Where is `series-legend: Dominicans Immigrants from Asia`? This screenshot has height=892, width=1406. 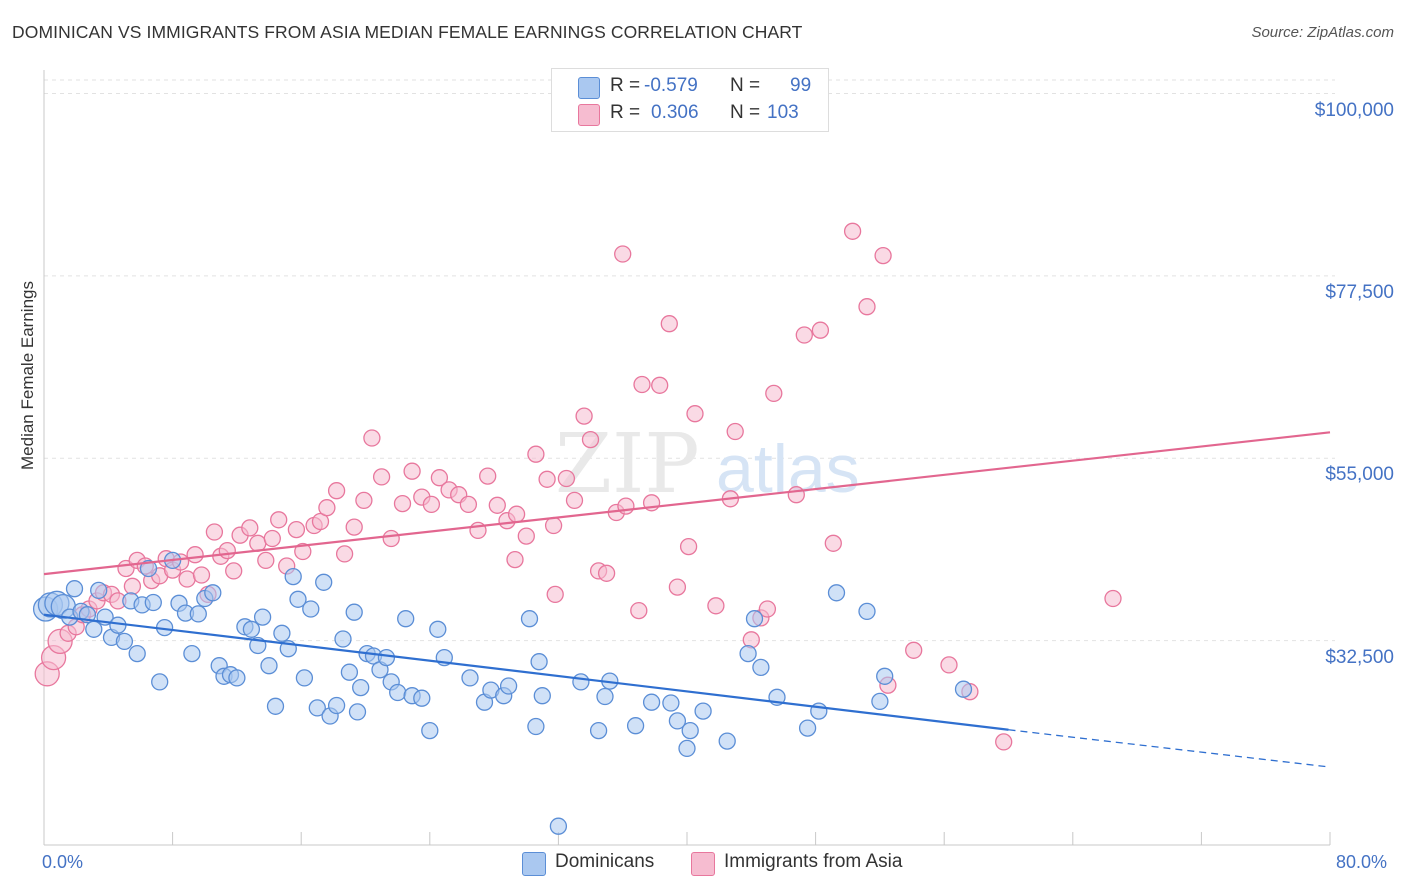 series-legend: Dominicans Immigrants from Asia is located at coordinates (703, 864).